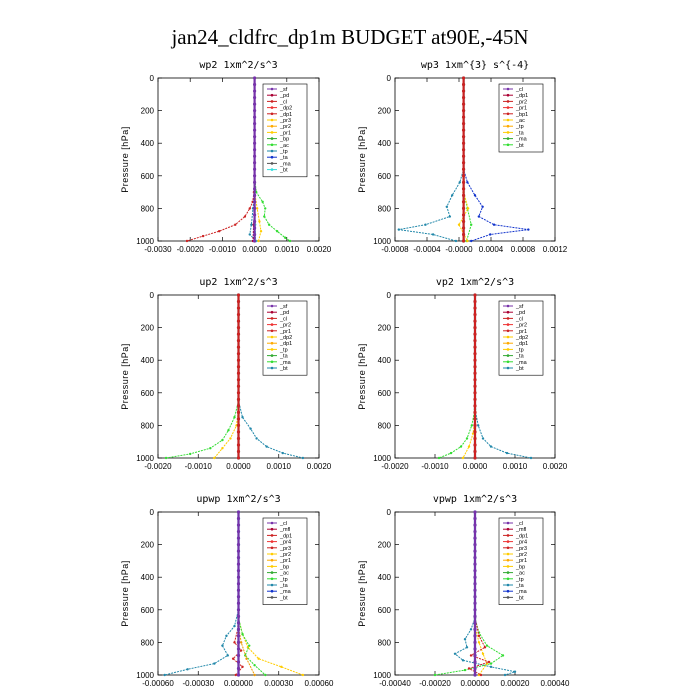 Image resolution: width=700 pixels, height=700 pixels. Describe the element at coordinates (385, 577) in the screenshot. I see `y-tick-label: 400` at that location.